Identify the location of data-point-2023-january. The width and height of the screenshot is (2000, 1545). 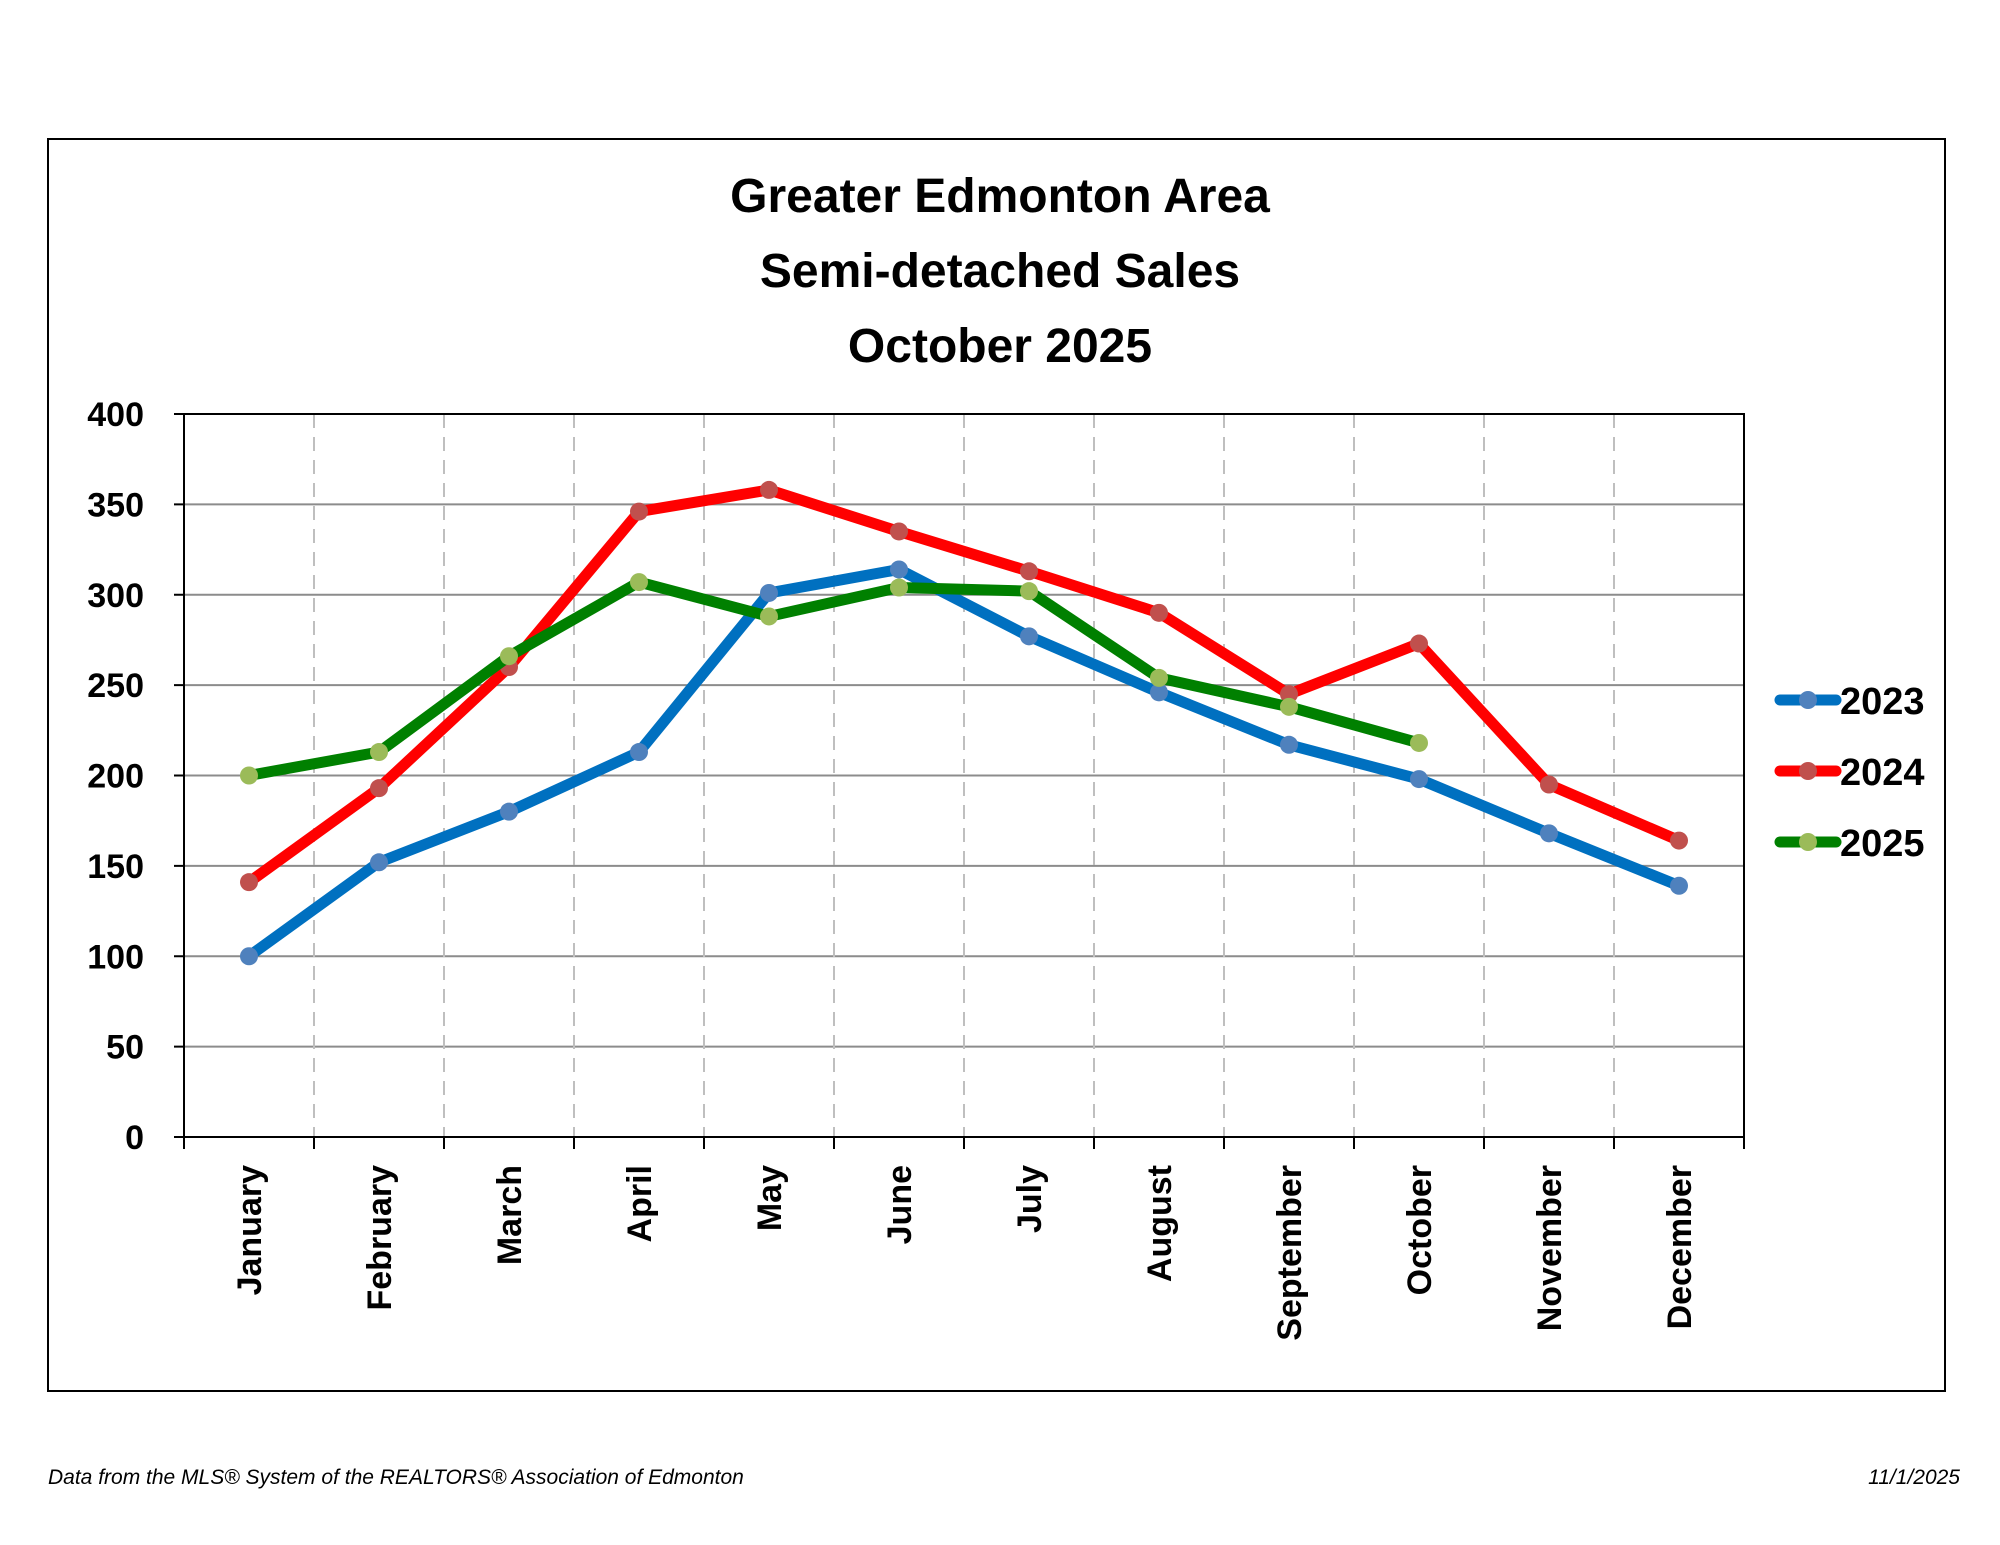
(249, 956).